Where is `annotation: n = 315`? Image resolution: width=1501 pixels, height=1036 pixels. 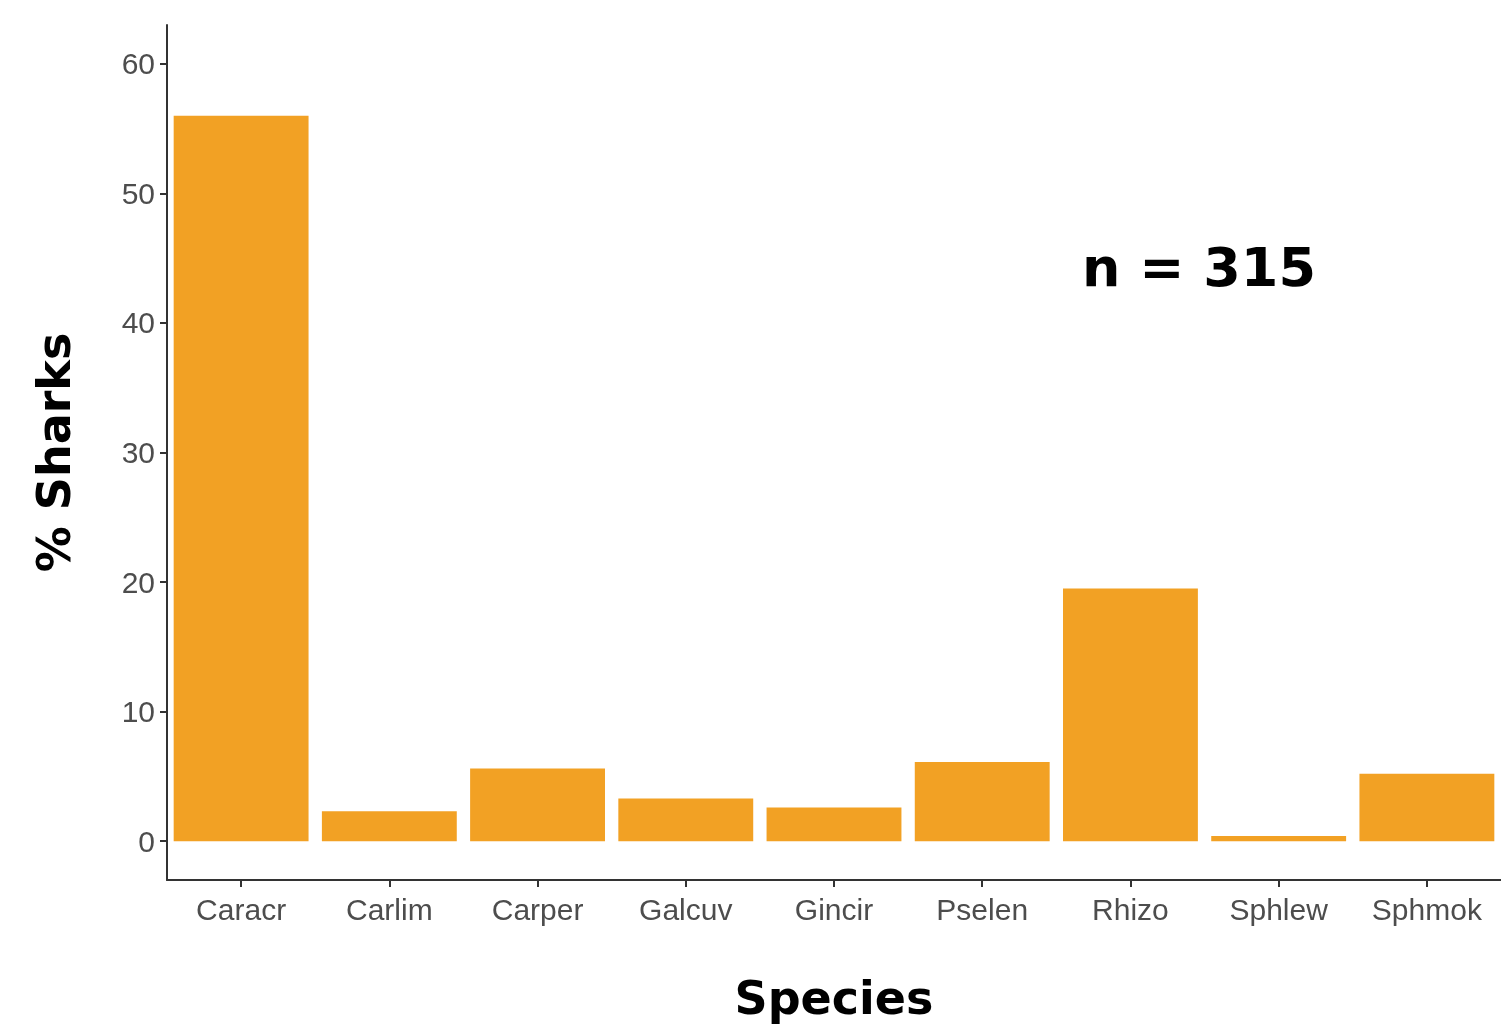
annotation: n = 315 is located at coordinates (1199, 267).